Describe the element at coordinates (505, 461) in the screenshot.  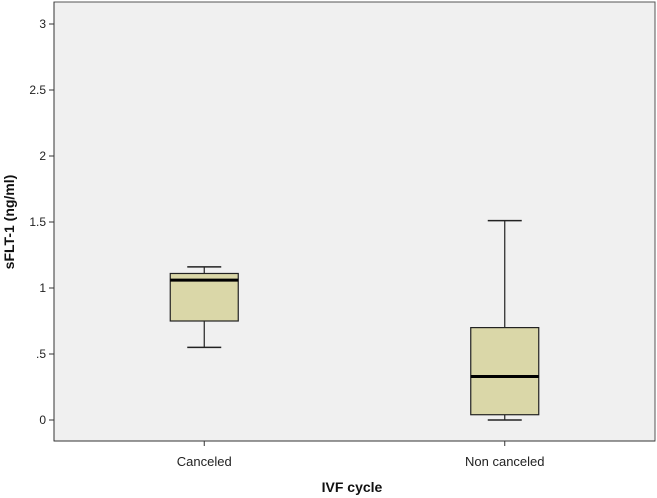
I see `x-tick-label: Non canceled` at that location.